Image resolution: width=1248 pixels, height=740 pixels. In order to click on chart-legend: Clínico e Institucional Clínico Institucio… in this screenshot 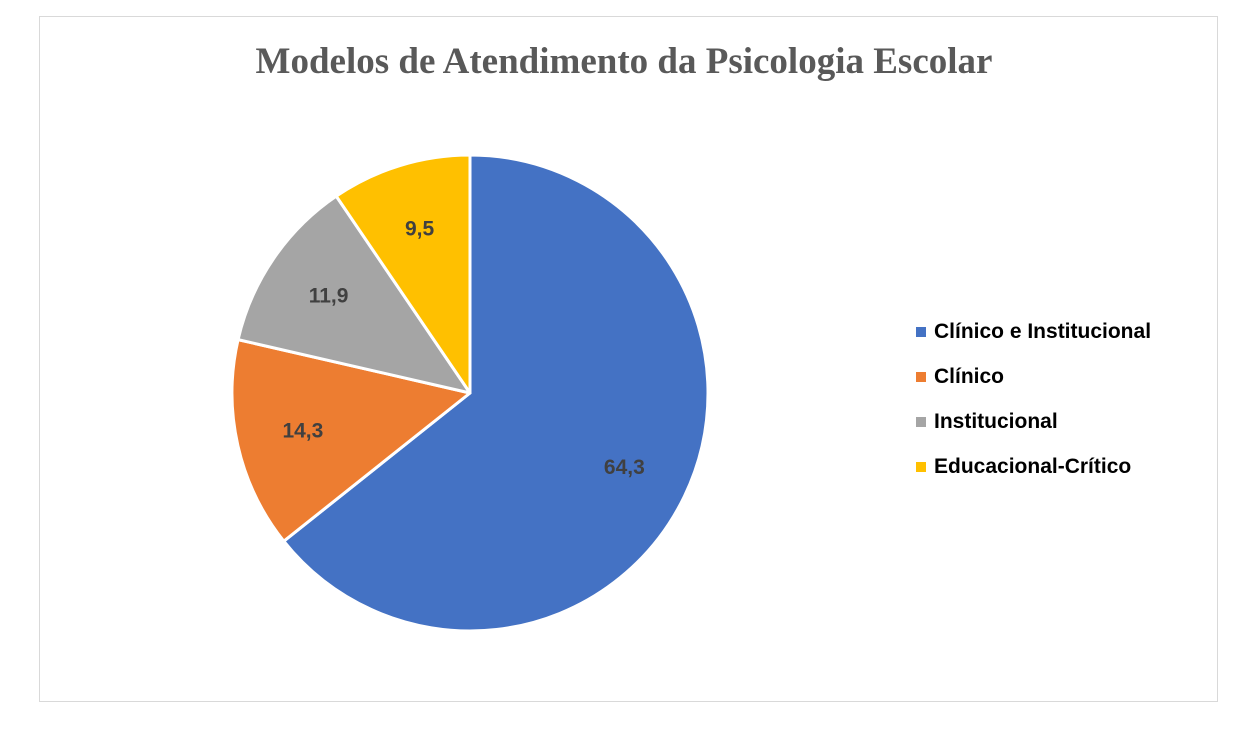, I will do `click(1033, 399)`.